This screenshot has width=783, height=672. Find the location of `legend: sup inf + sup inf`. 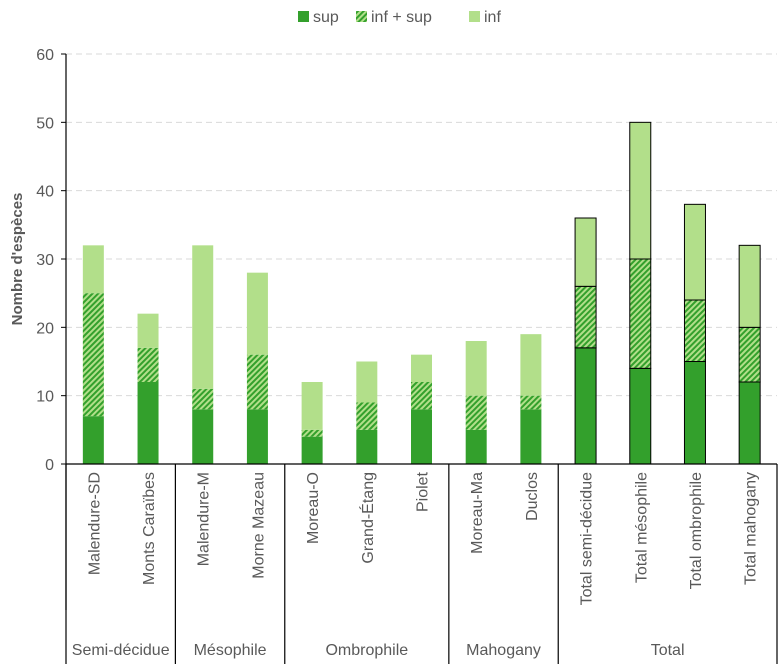

legend: sup inf + sup inf is located at coordinates (399, 17).